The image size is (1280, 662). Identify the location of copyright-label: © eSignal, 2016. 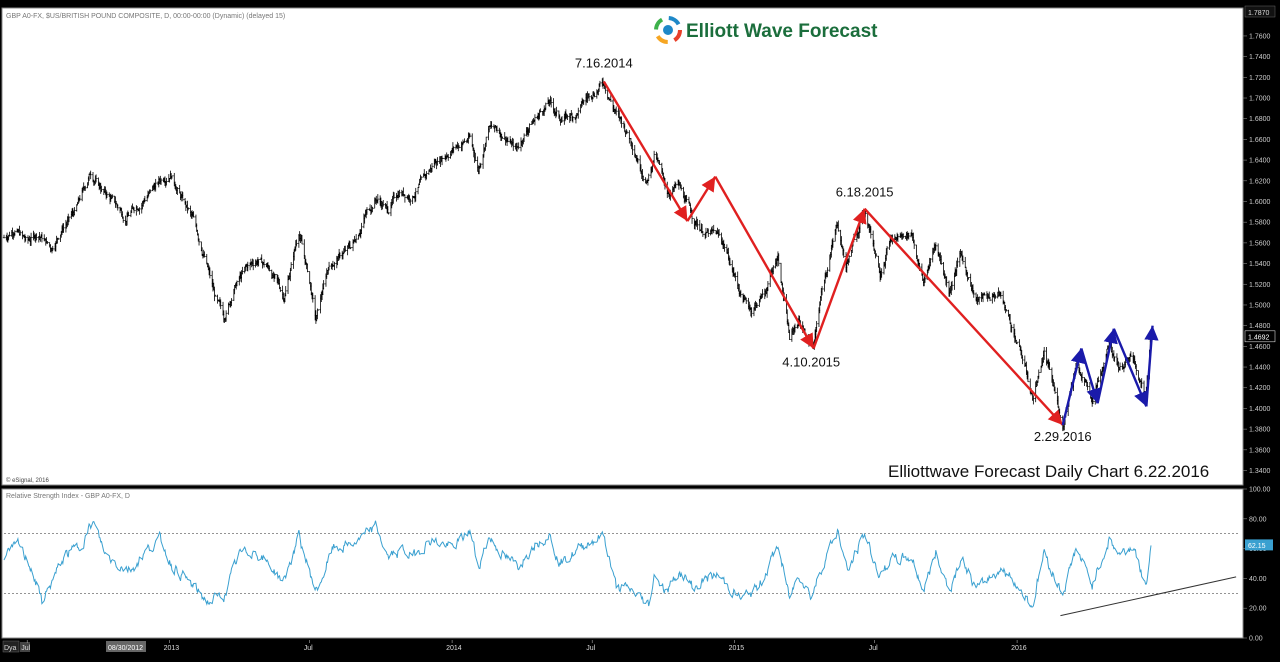
(27, 480).